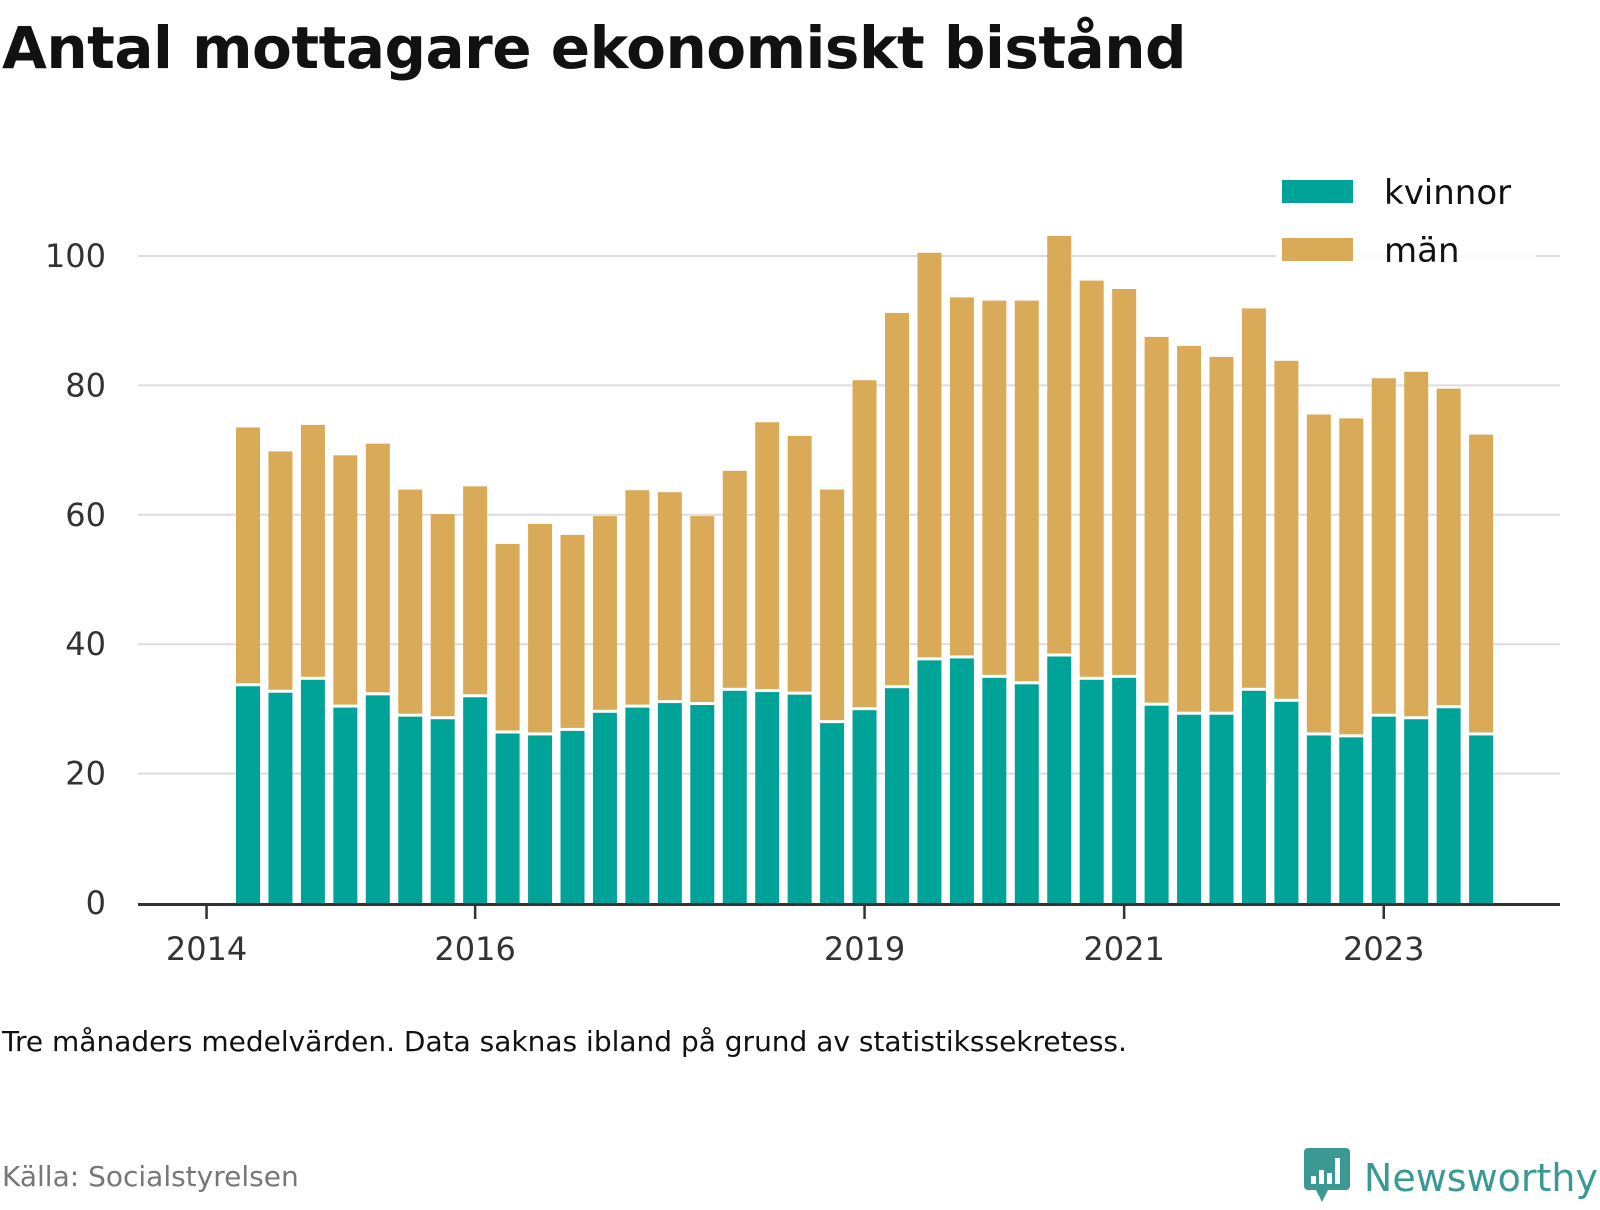  I want to click on y-tick-label: 60, so click(85, 515).